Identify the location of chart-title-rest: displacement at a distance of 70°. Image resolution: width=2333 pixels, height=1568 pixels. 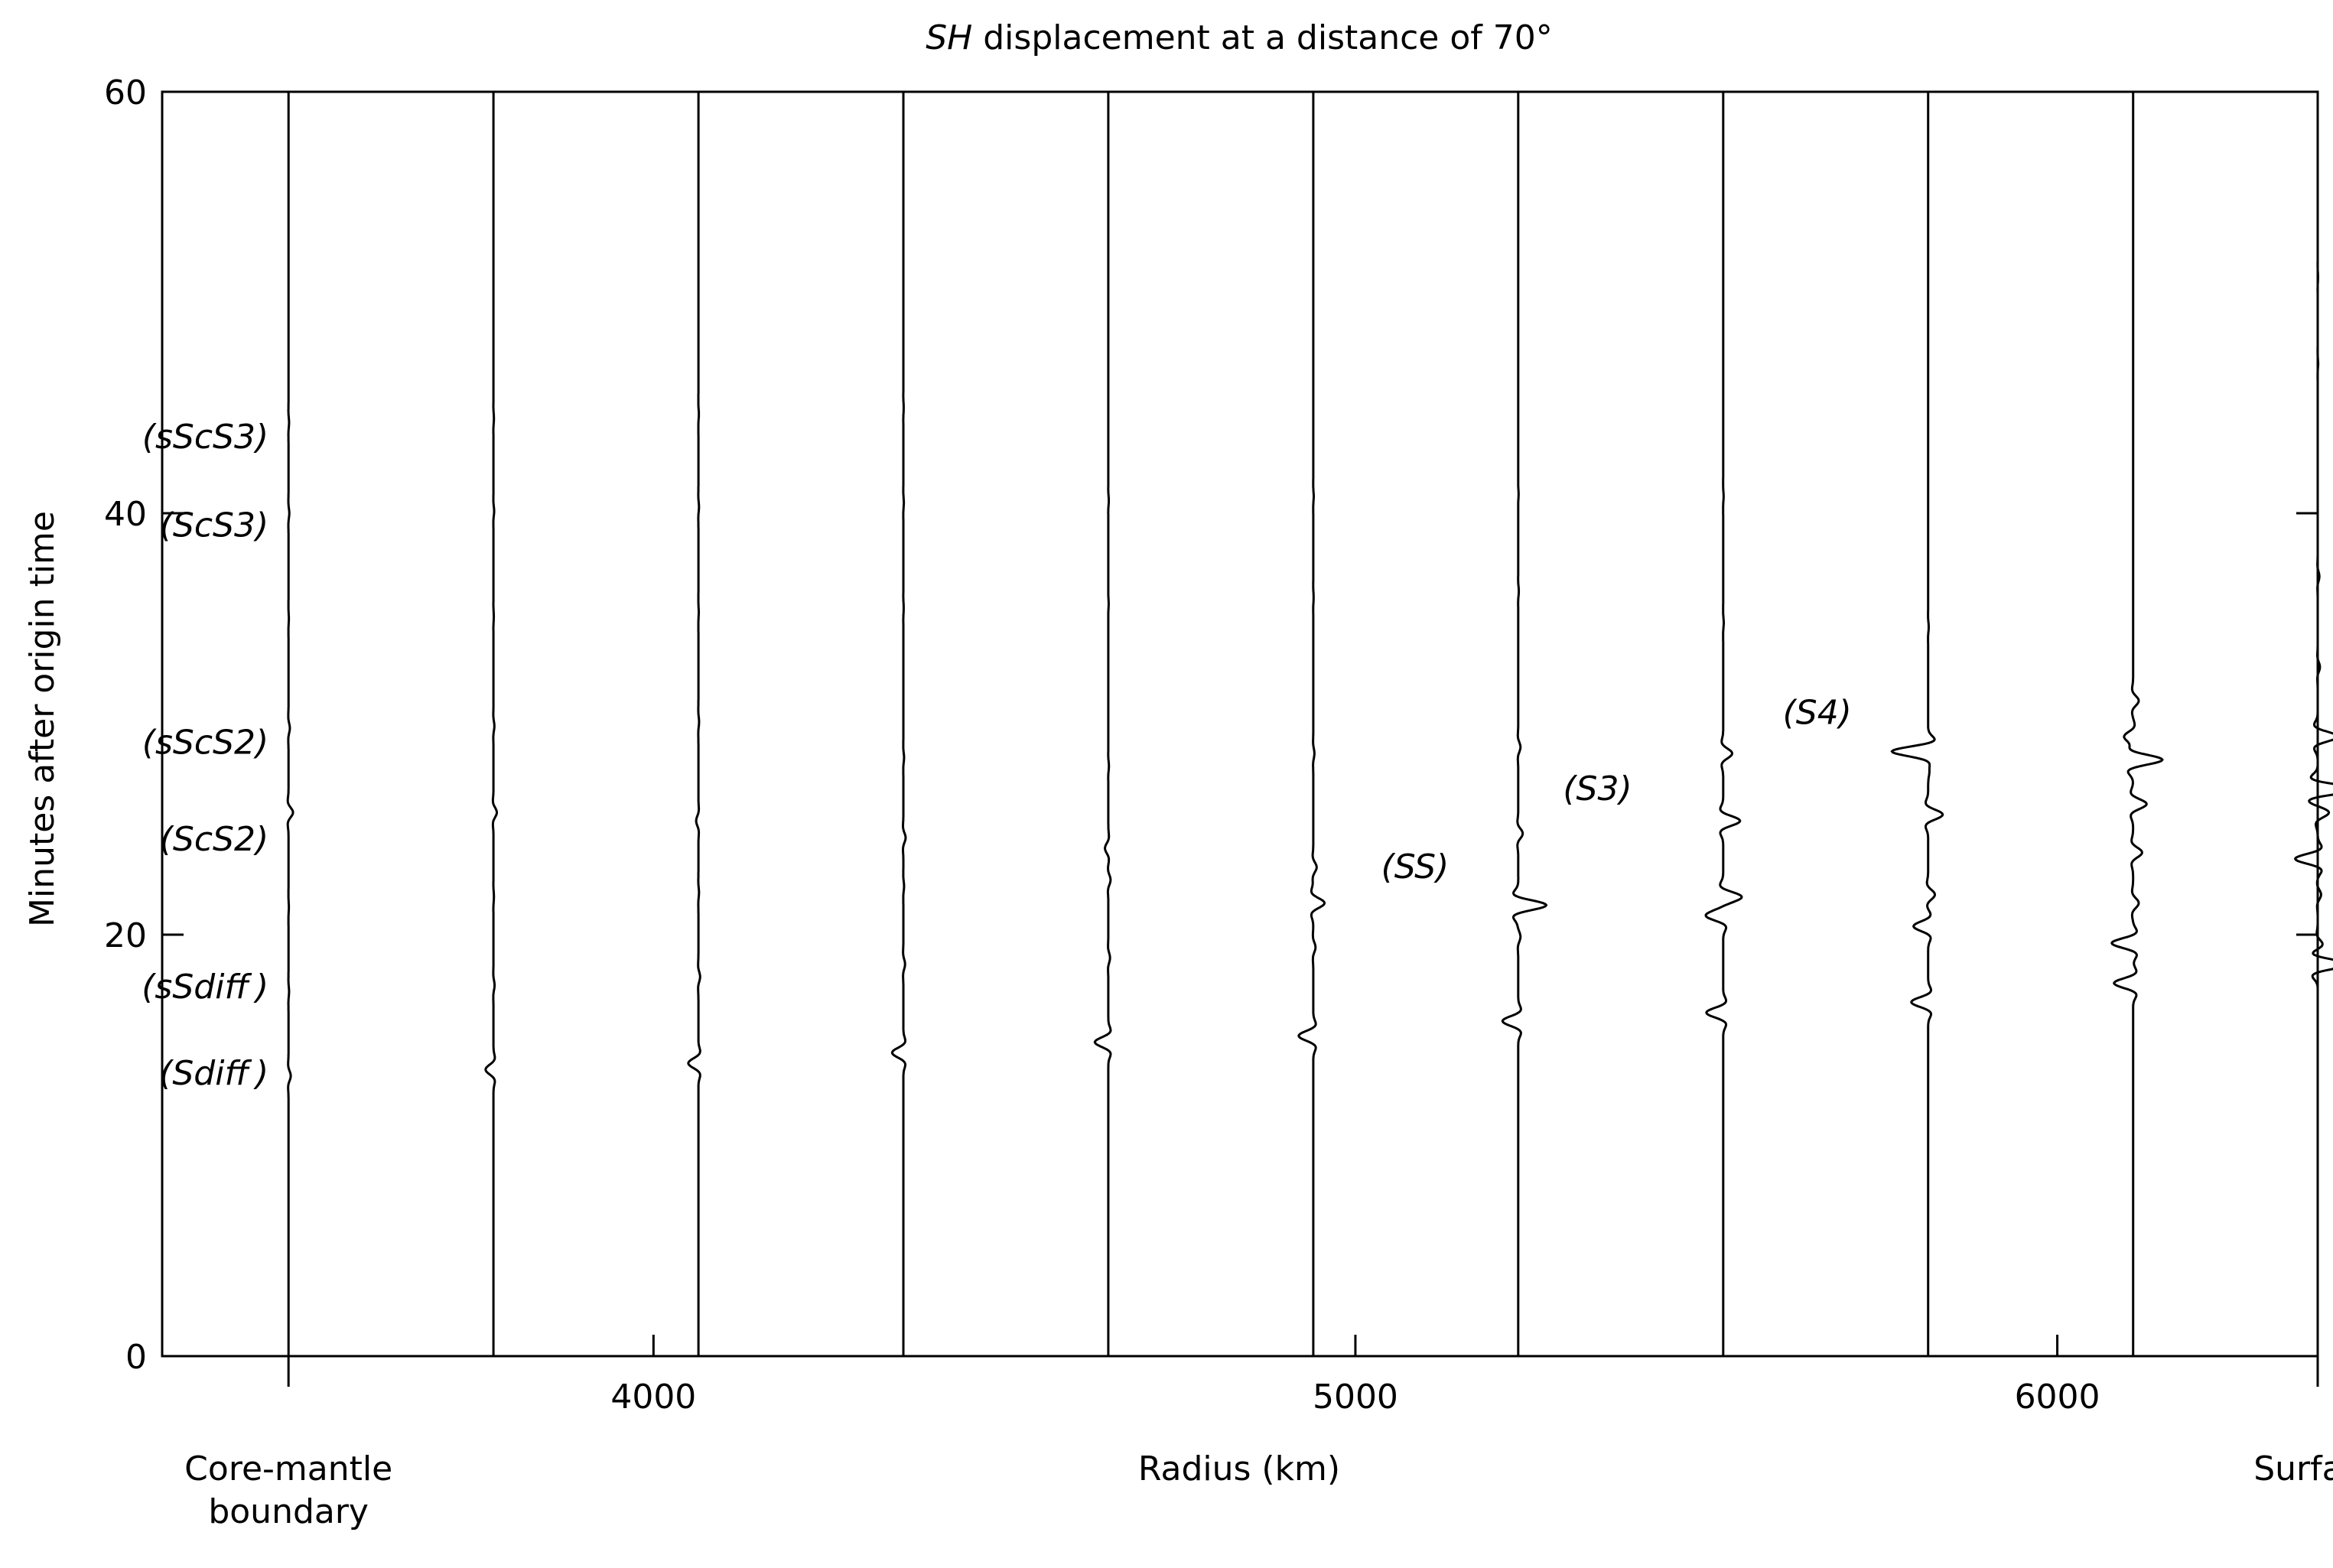
(1262, 37).